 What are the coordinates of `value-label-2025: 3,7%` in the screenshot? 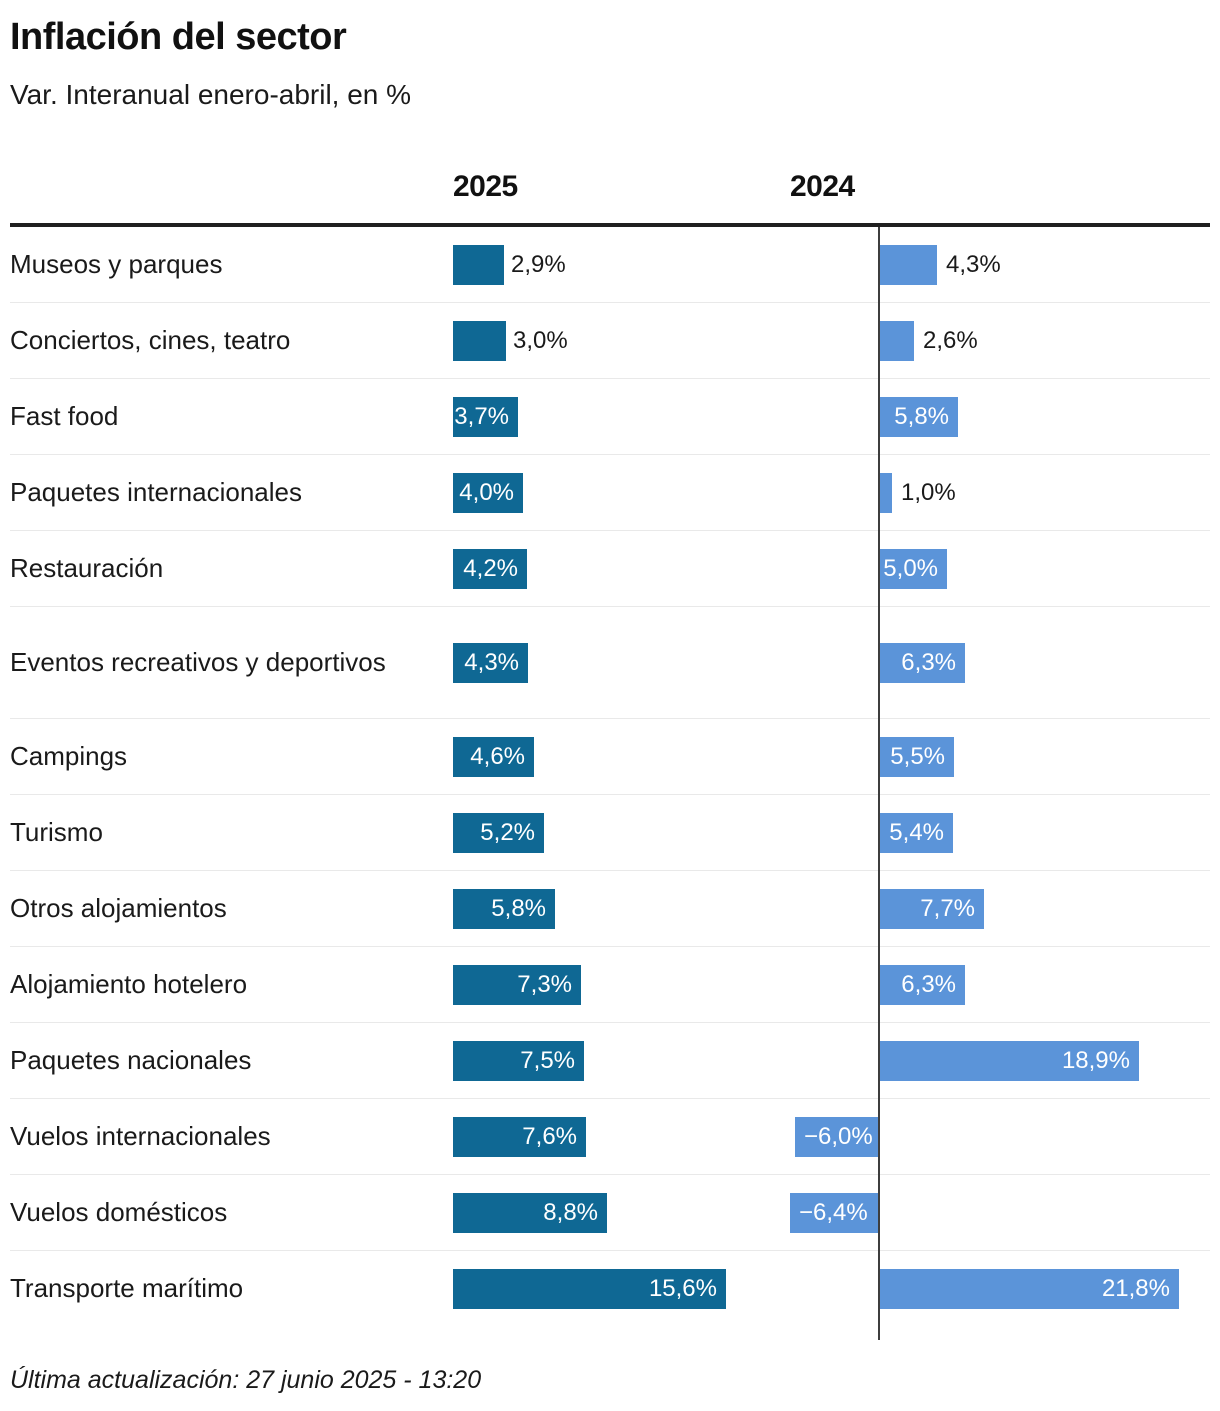 It's located at (481, 417).